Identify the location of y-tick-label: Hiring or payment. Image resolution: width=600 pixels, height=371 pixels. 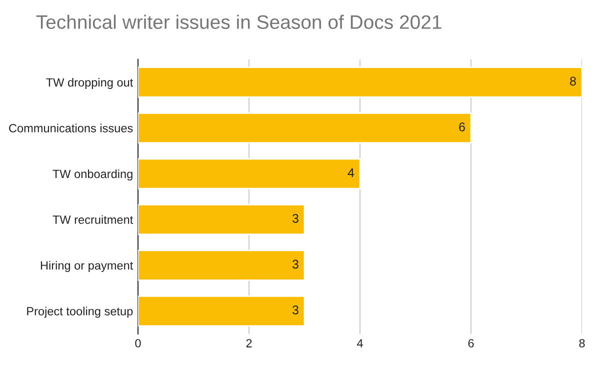
(87, 266).